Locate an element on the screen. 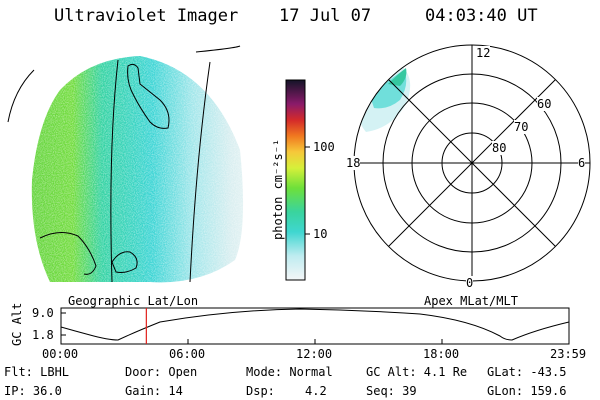 This screenshot has width=600, height=400. colorbar-tick-10: 10 is located at coordinates (320, 234).